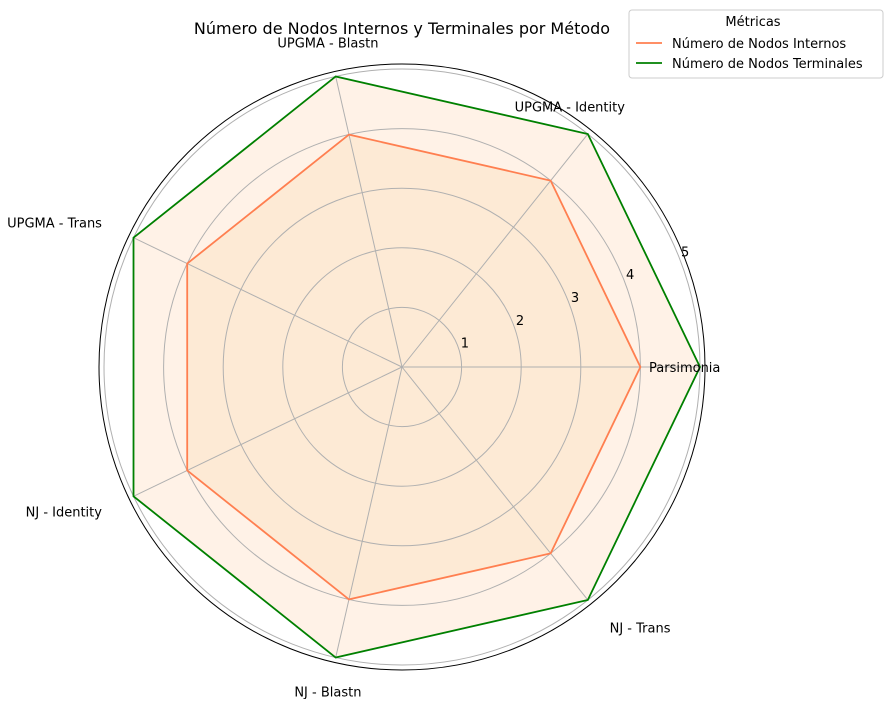 The width and height of the screenshot is (890, 703). I want to click on legend-box, so click(756, 44).